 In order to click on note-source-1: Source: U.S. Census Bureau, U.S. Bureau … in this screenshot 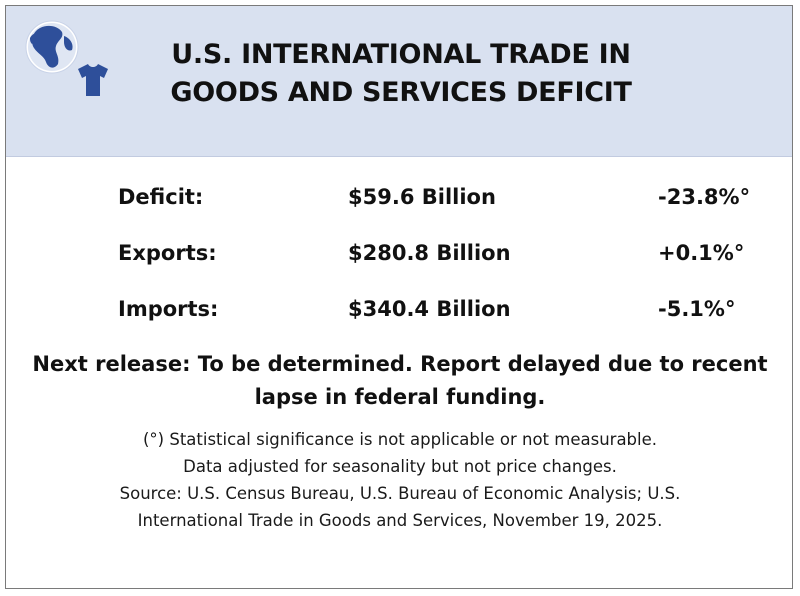, I will do `click(400, 493)`.